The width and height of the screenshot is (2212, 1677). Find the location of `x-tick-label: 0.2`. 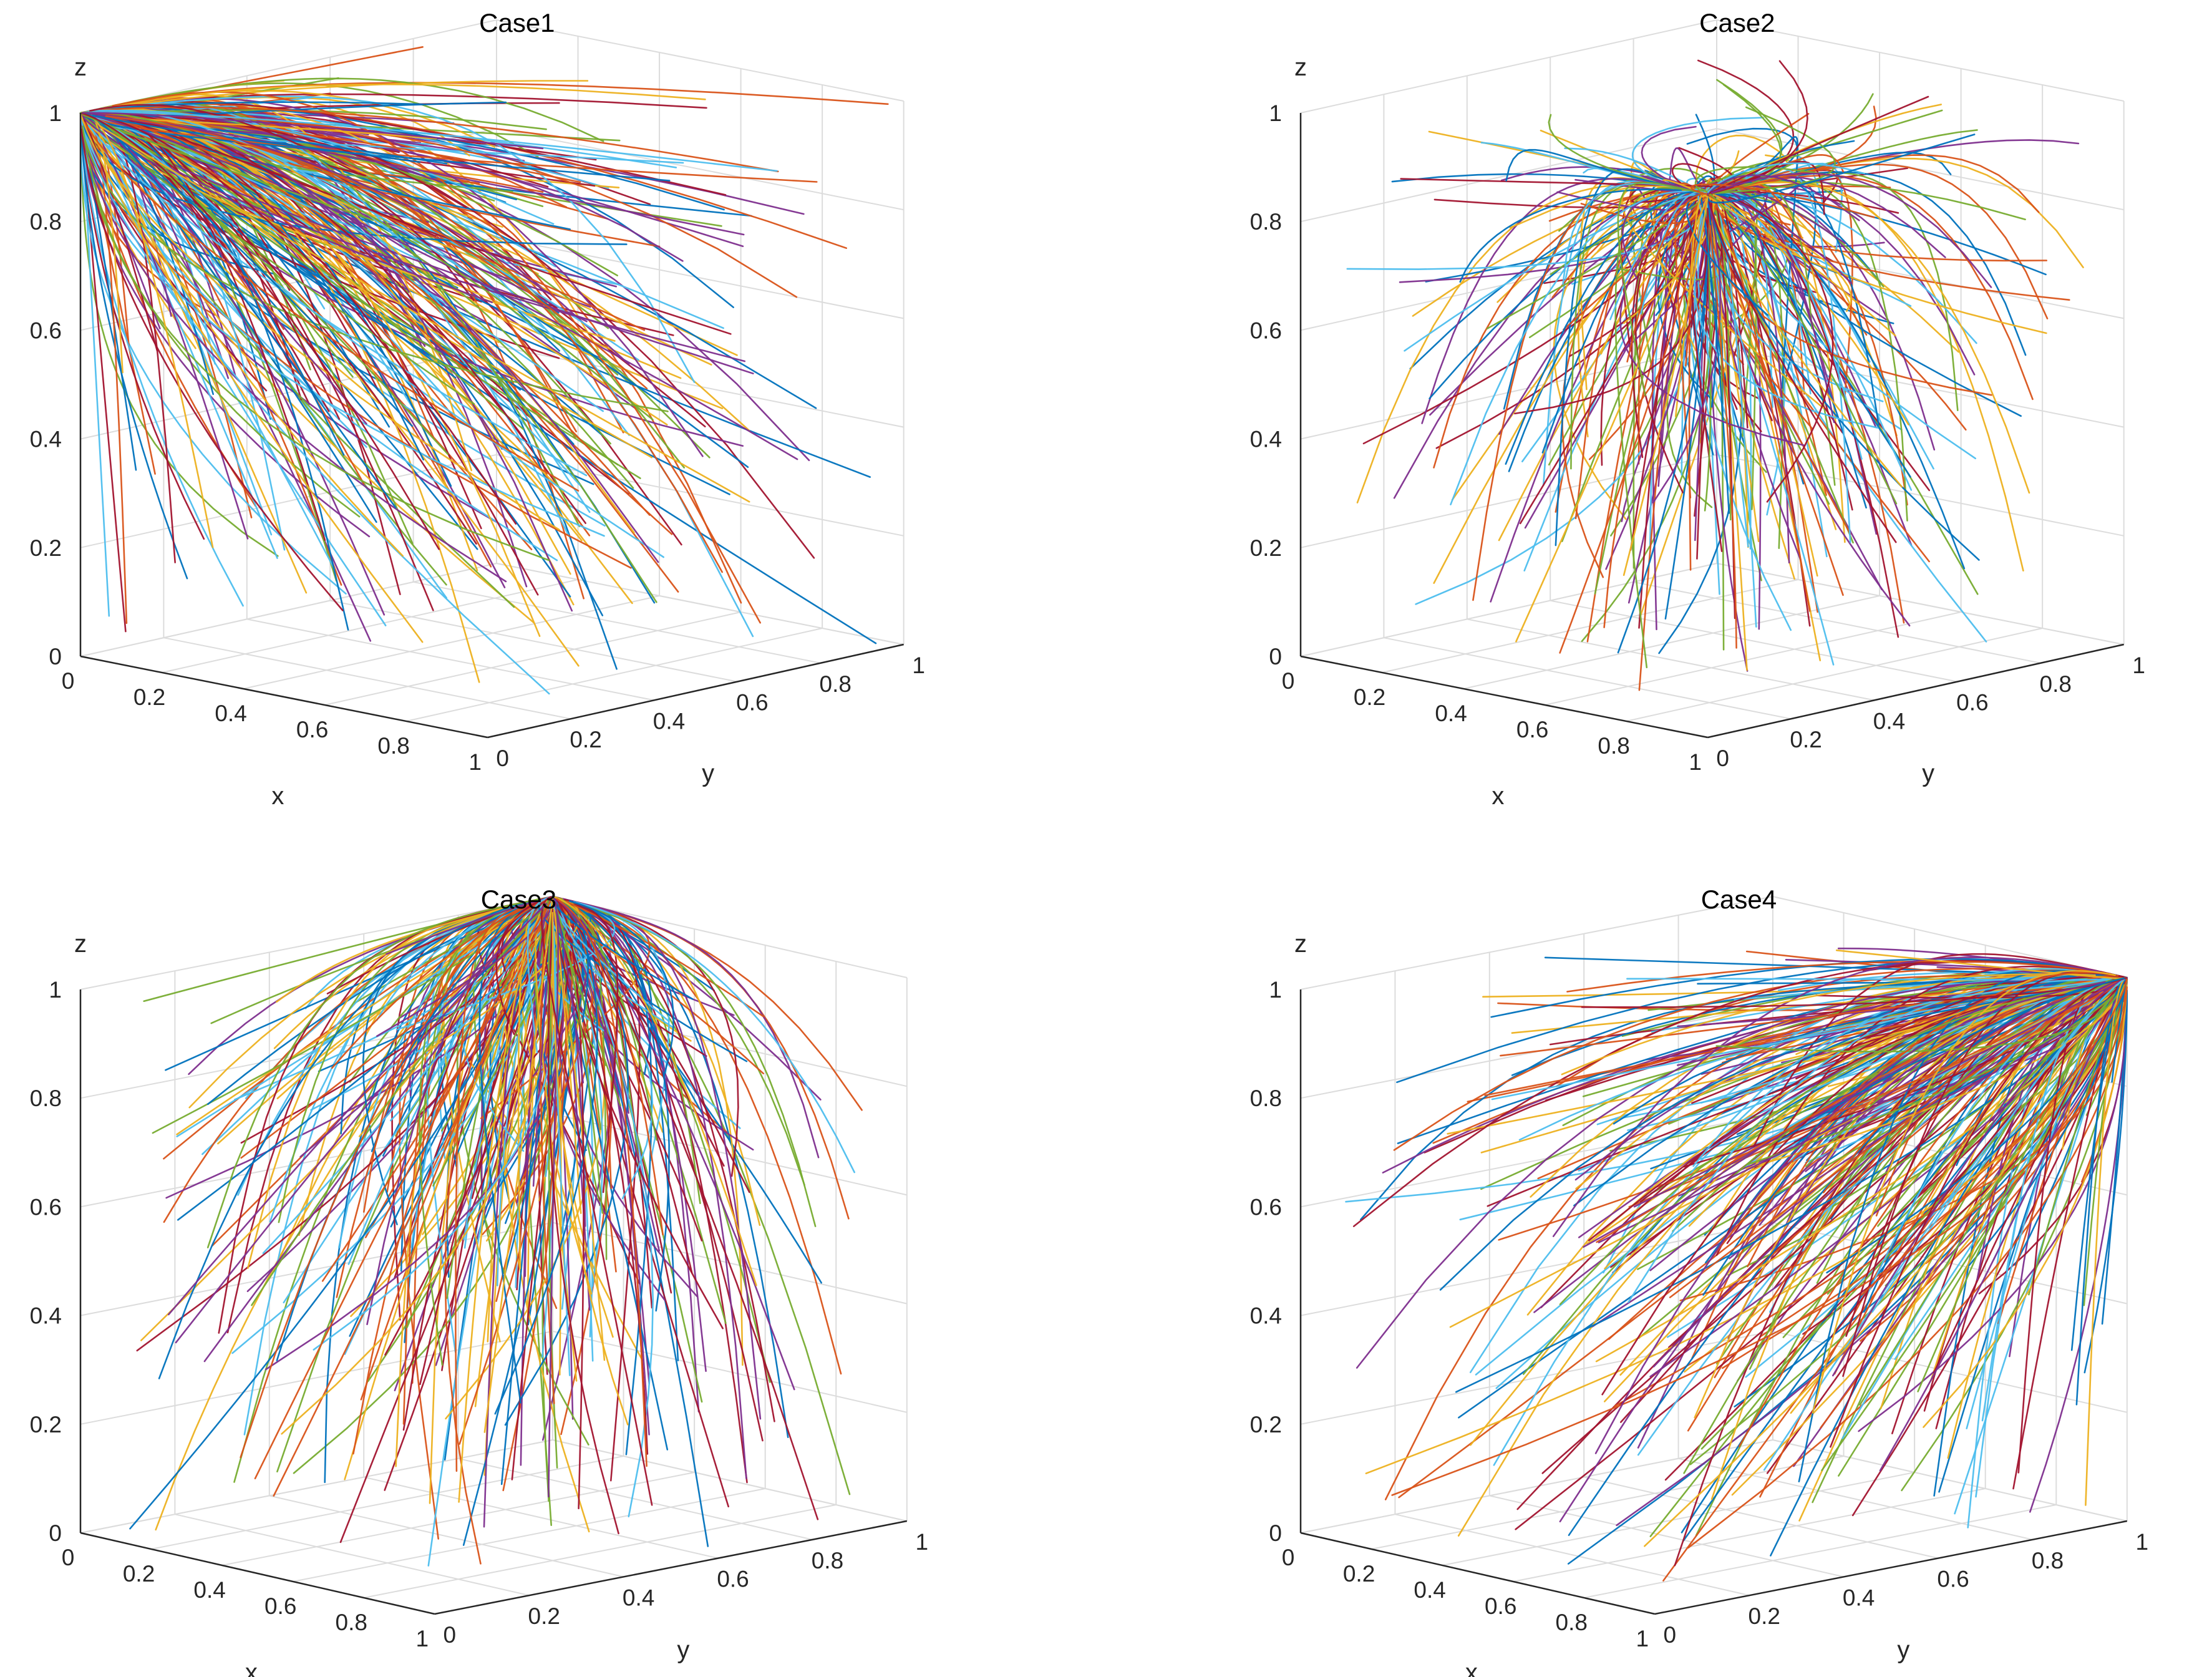

x-tick-label: 0.2 is located at coordinates (139, 1574).